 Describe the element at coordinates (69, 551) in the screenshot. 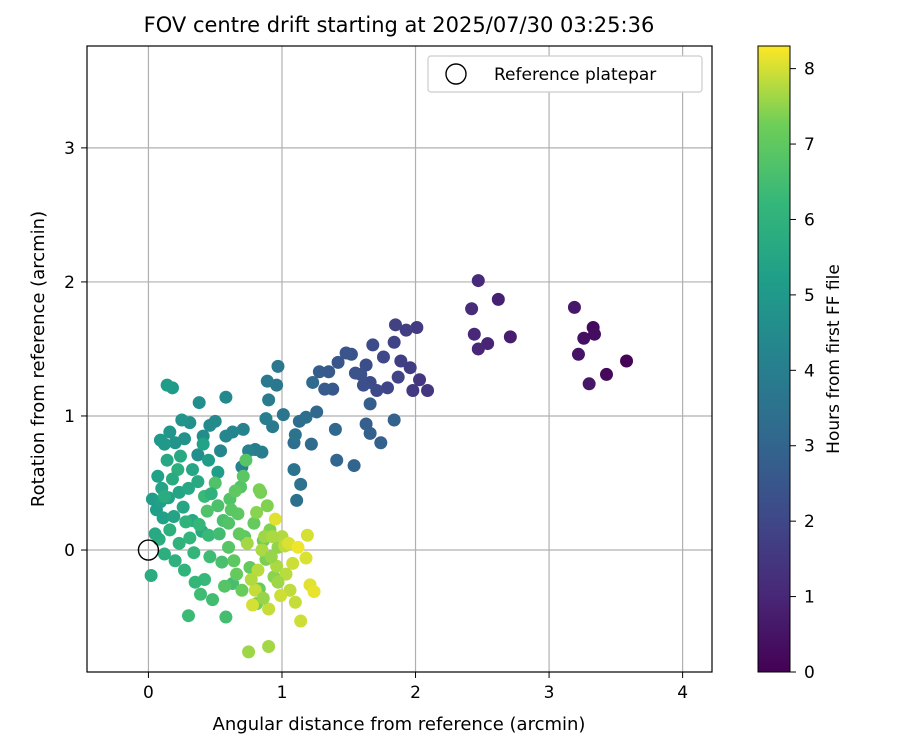

I see `y-tick-label: 0` at that location.